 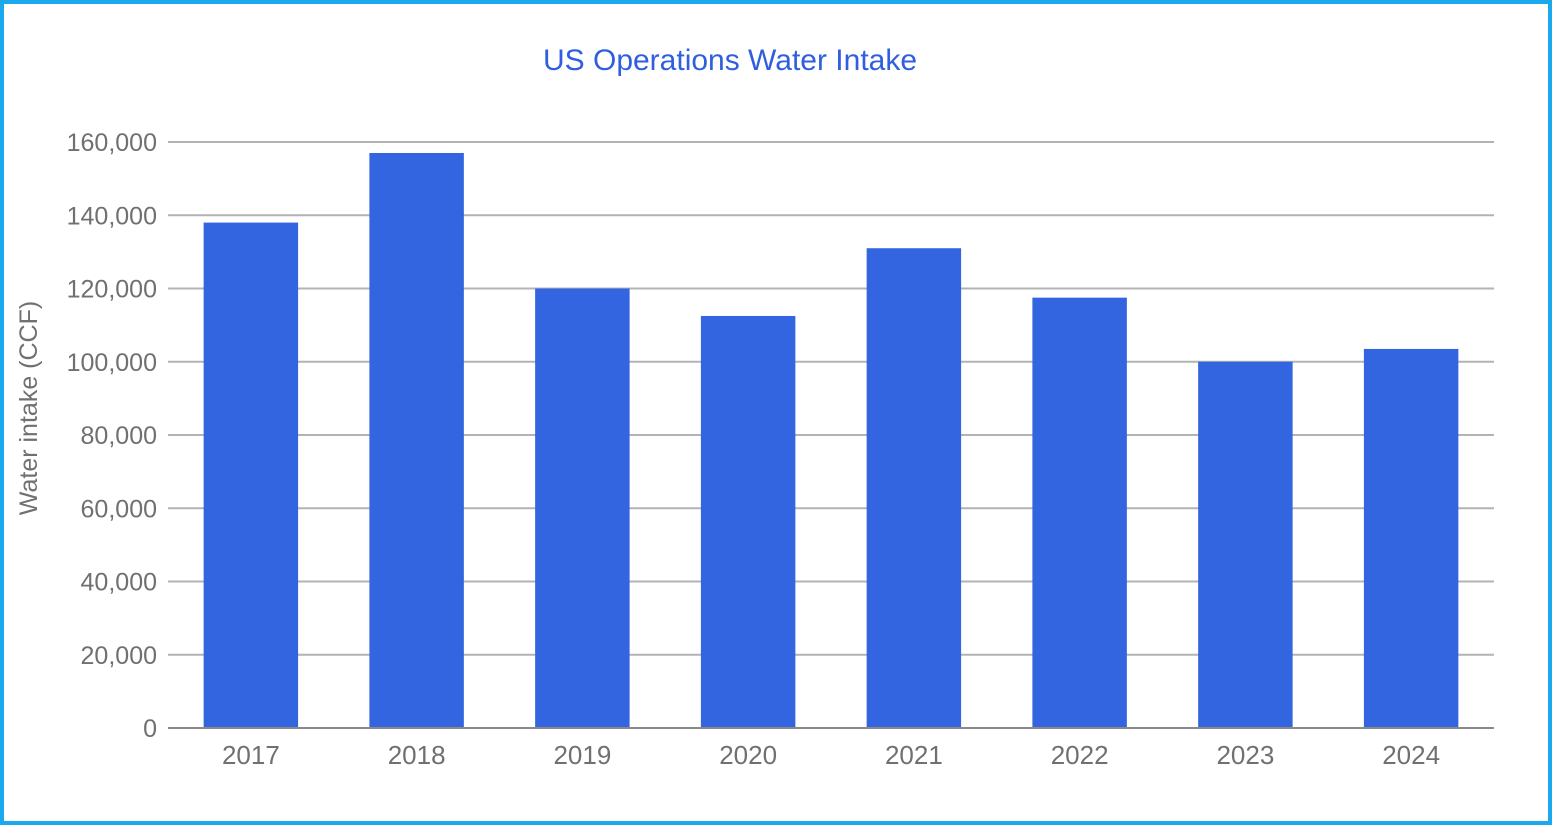 I want to click on y-axis-label: Water intake (CCF), so click(x=29, y=408).